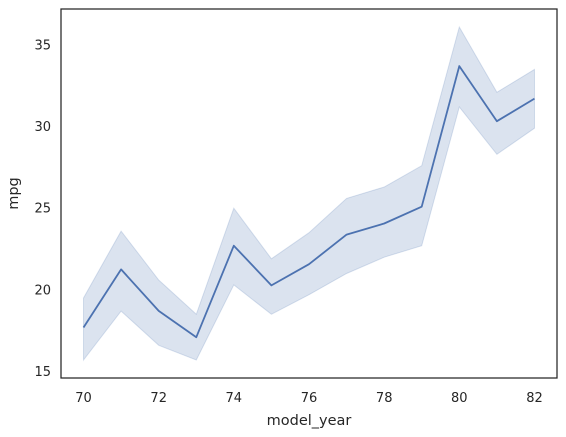 The width and height of the screenshot is (566, 437). Describe the element at coordinates (158, 398) in the screenshot. I see `x-tick-label: 72` at that location.